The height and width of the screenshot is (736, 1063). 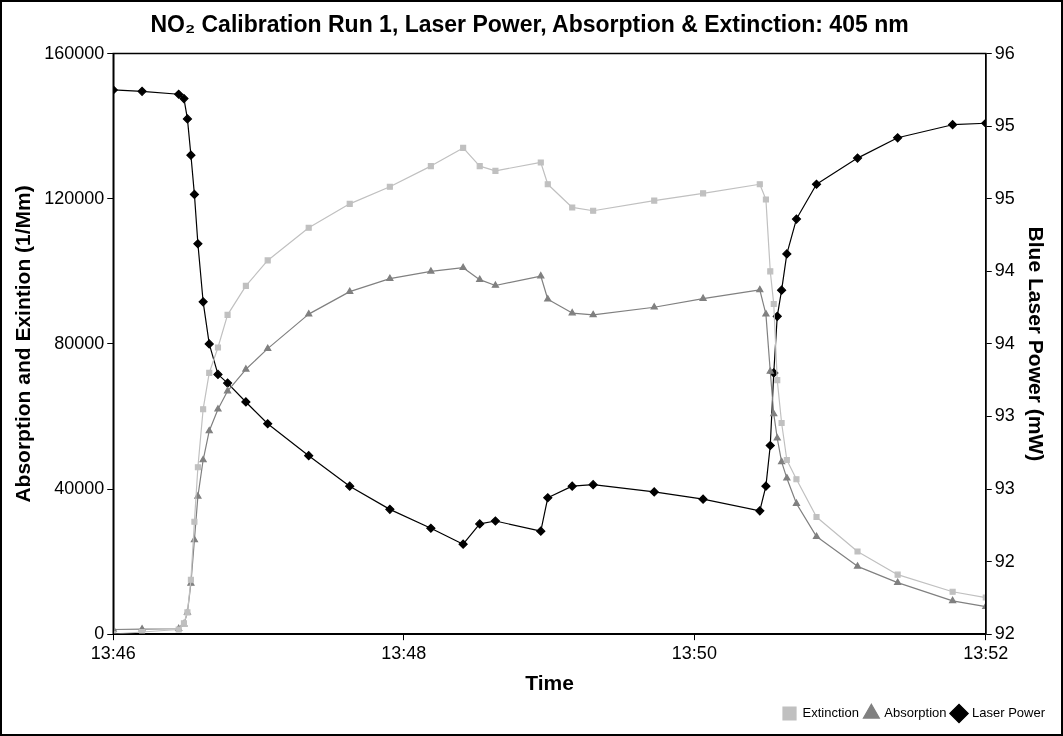 What do you see at coordinates (549, 683) in the screenshot?
I see `x-axis-title: Time` at bounding box center [549, 683].